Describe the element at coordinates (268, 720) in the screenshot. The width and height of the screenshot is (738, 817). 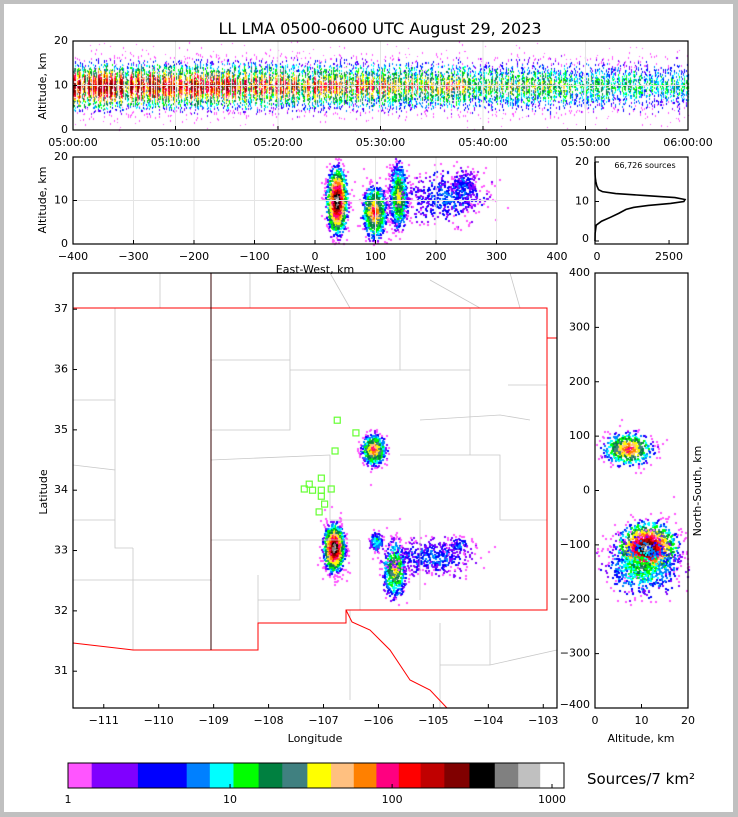
I see `x-tick-label: −108` at that location.